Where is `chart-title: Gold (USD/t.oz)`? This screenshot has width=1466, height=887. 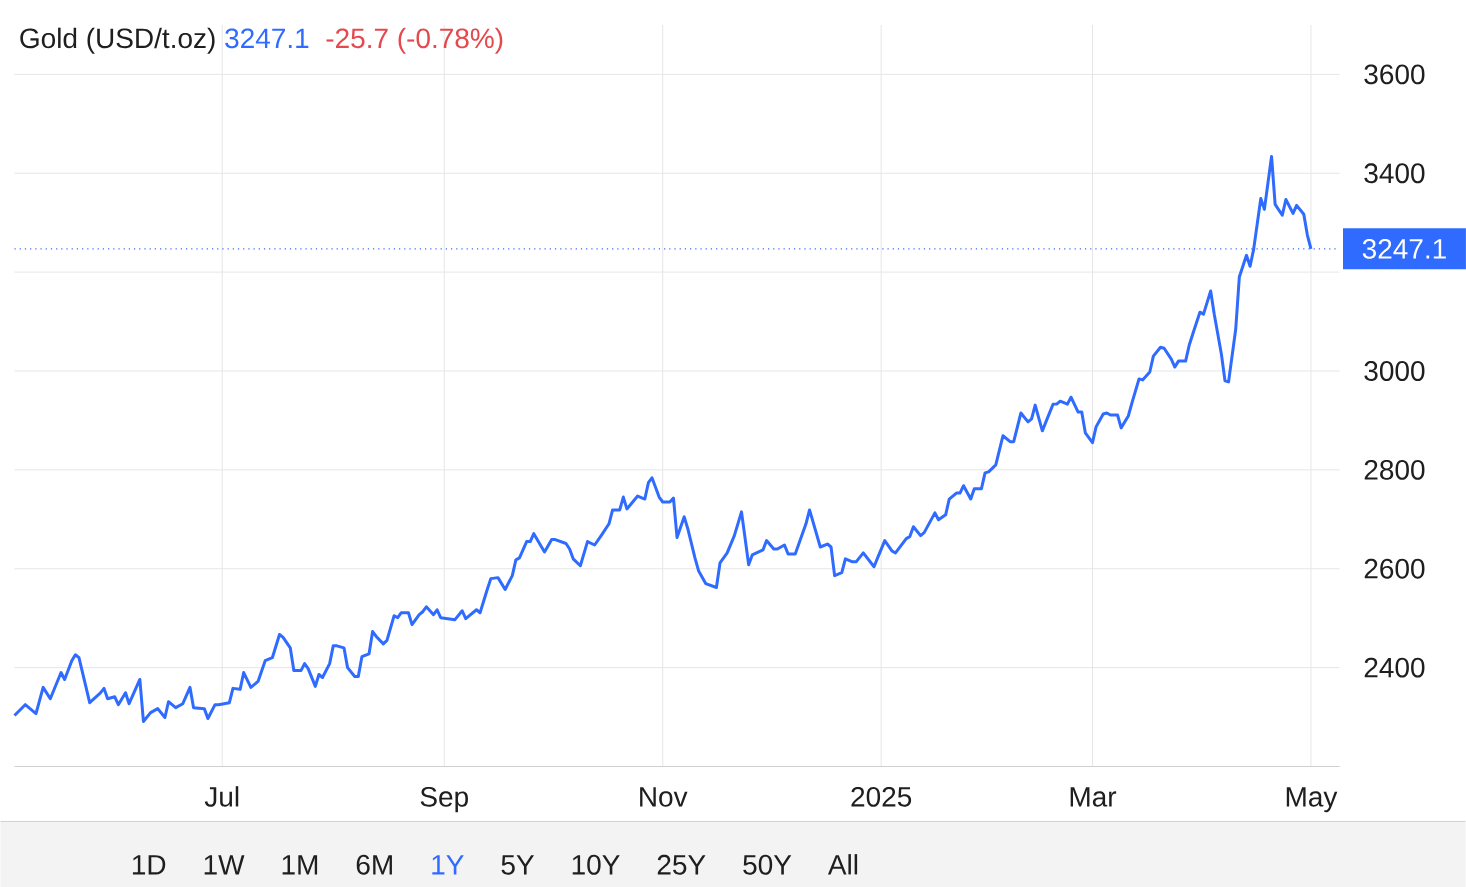
chart-title: Gold (USD/t.oz) is located at coordinates (117, 40).